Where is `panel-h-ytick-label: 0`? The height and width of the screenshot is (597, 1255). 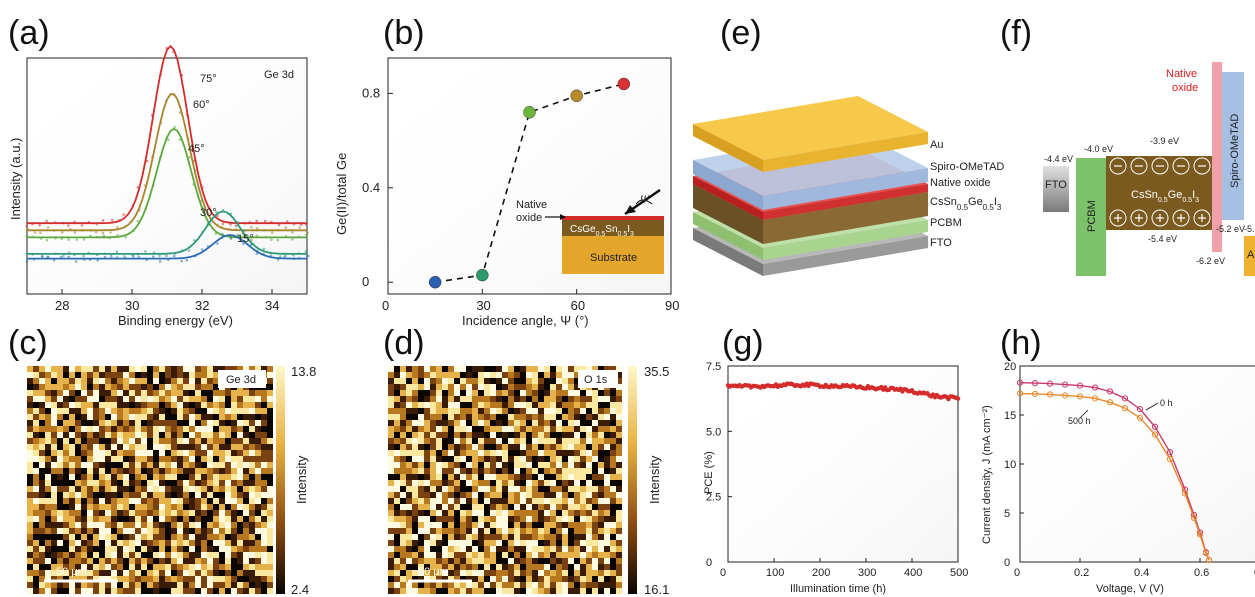 panel-h-ytick-label: 0 is located at coordinates (1007, 563).